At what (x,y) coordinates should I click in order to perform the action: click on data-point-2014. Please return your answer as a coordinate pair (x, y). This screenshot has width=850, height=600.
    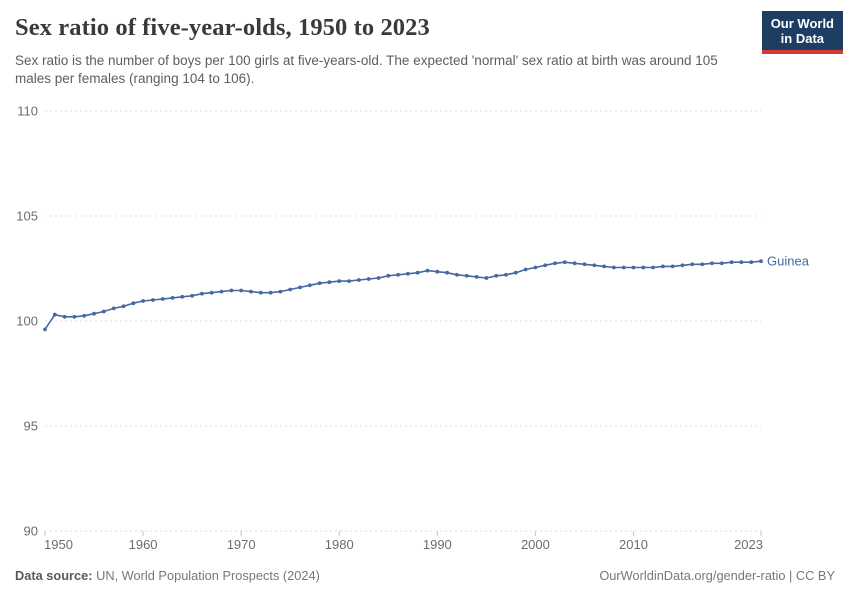
    Looking at the image, I should click on (672, 266).